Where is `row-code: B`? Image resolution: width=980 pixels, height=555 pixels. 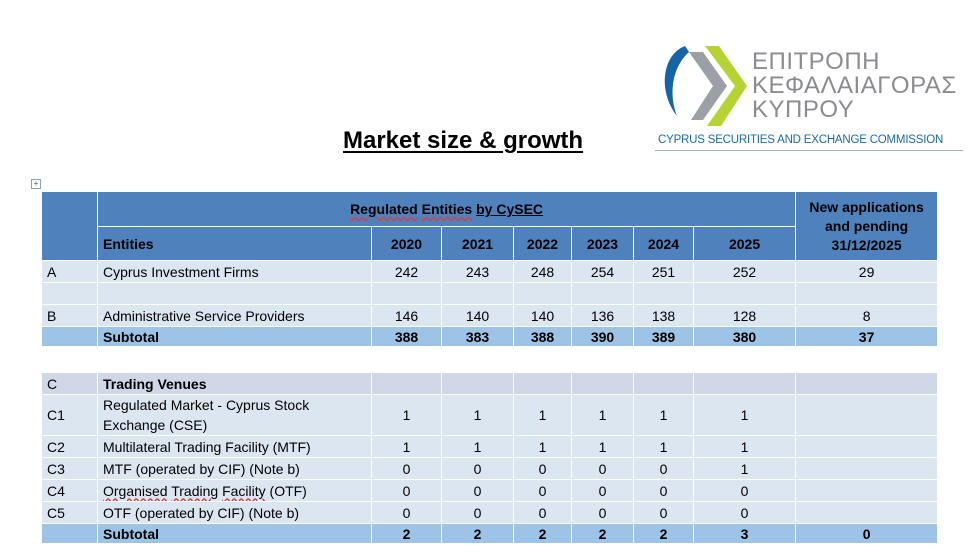
row-code: B is located at coordinates (69, 315).